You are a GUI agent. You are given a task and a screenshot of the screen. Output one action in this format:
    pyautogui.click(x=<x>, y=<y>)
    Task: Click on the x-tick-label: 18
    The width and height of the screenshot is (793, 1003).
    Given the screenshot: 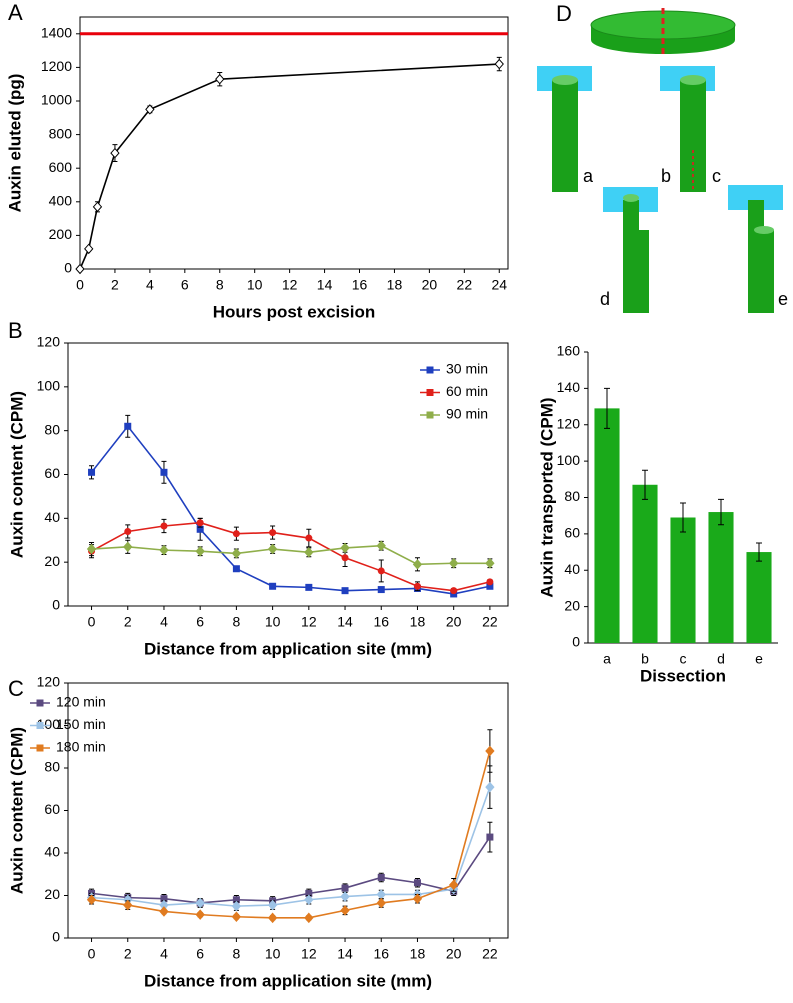 What is the action you would take?
    pyautogui.click(x=418, y=954)
    